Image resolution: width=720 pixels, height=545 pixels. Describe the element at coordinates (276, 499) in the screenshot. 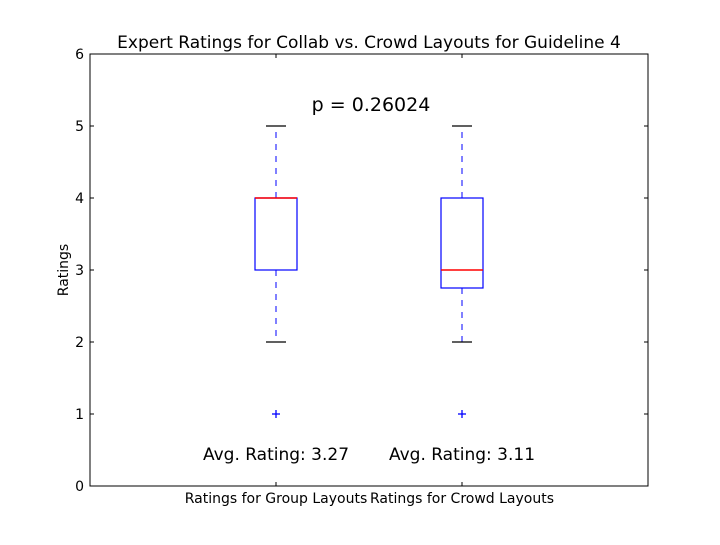

I see `x-tick-label: Ratings for Group Layouts` at that location.